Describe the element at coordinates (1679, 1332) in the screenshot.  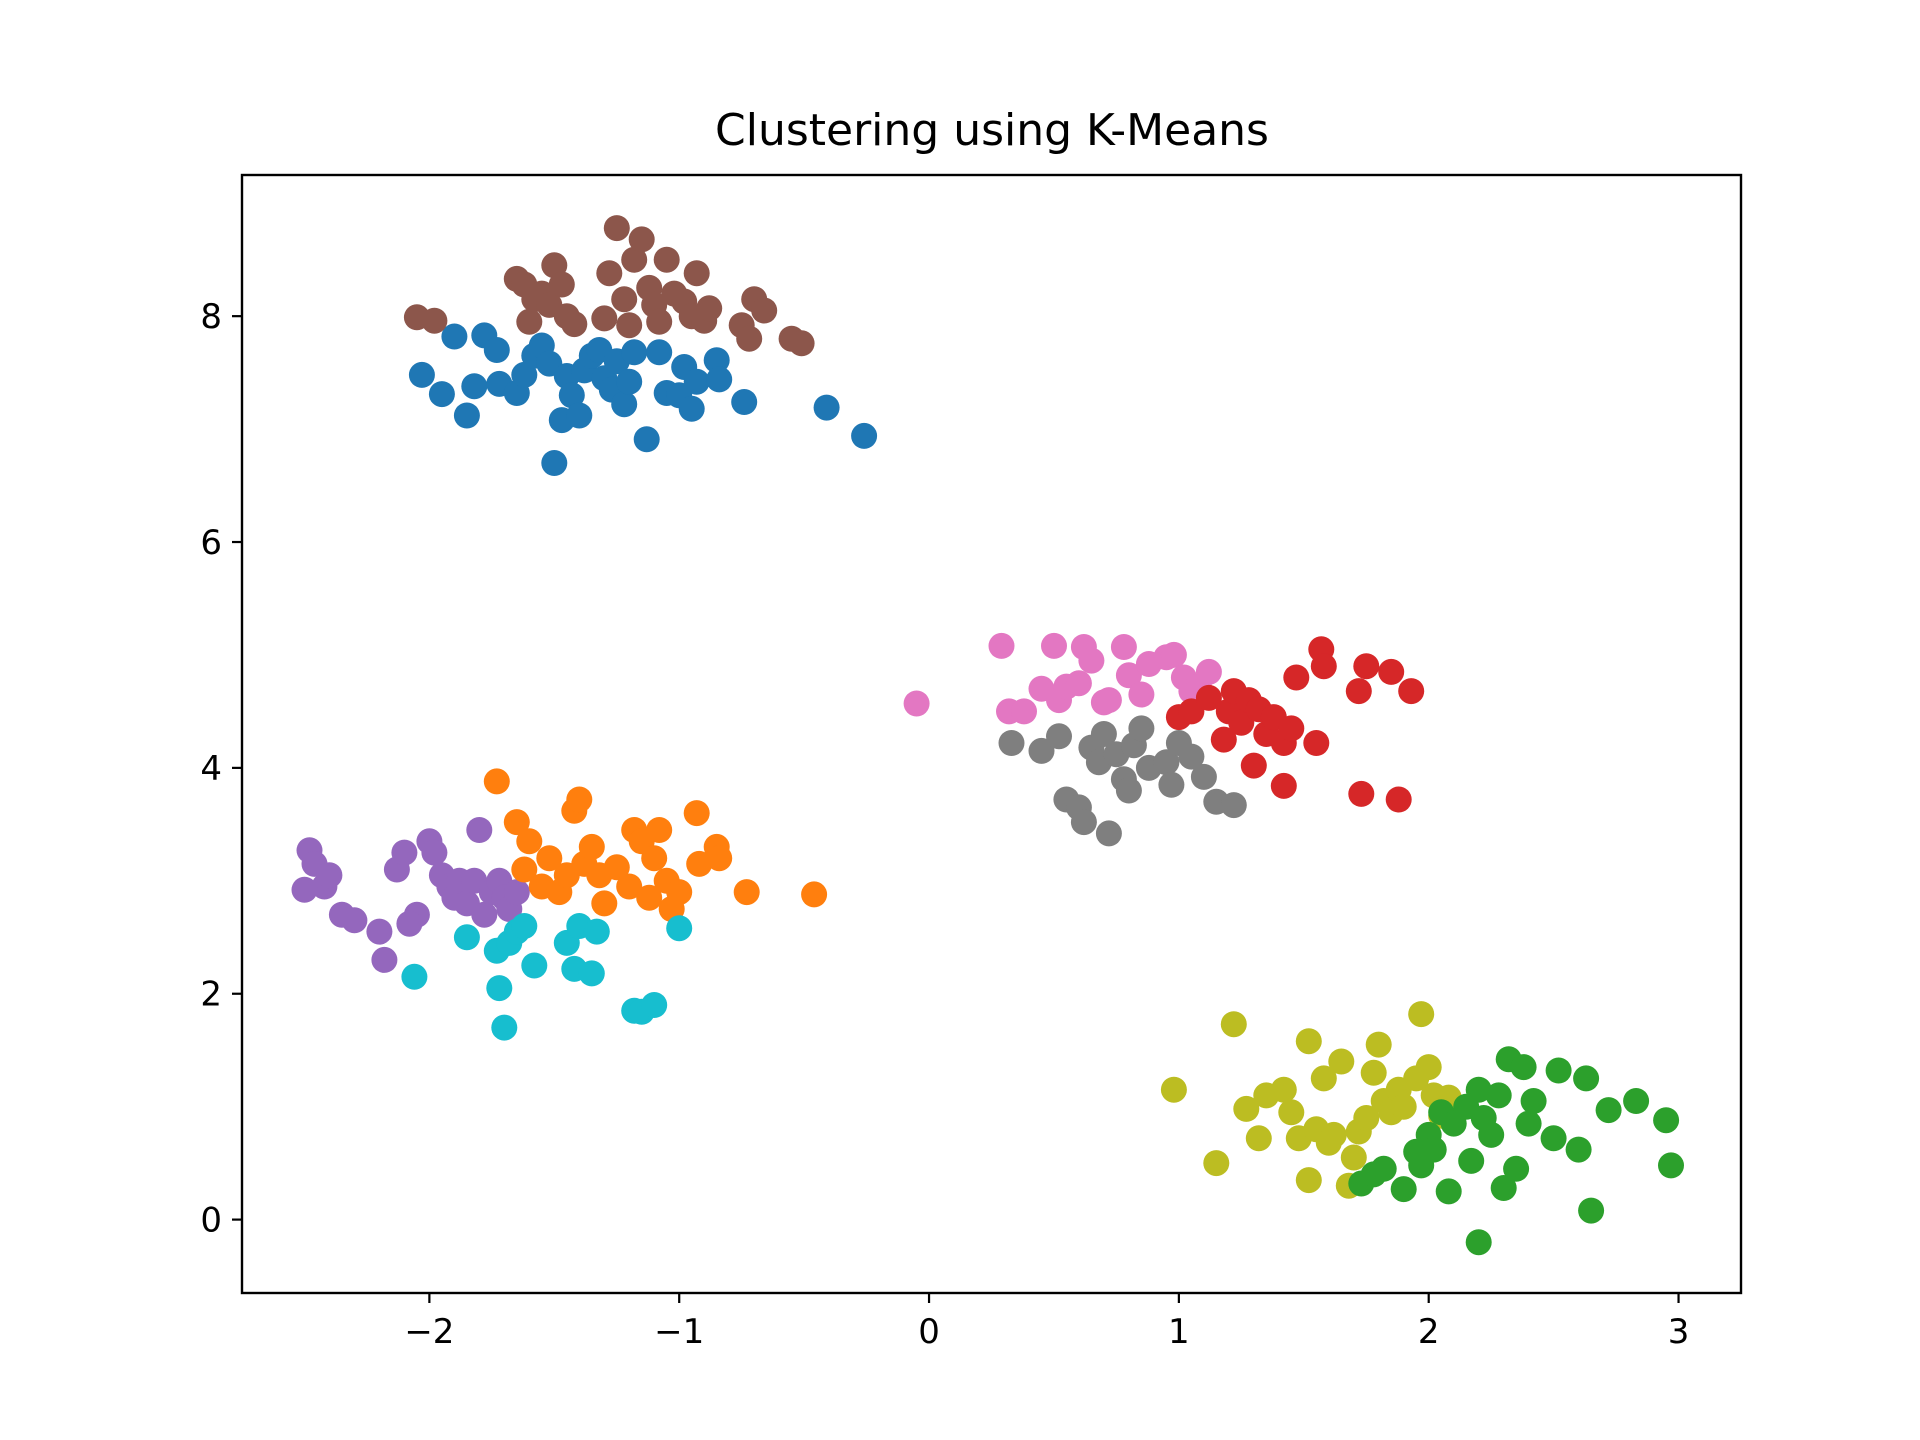
I see `x-tick-label: 3` at that location.